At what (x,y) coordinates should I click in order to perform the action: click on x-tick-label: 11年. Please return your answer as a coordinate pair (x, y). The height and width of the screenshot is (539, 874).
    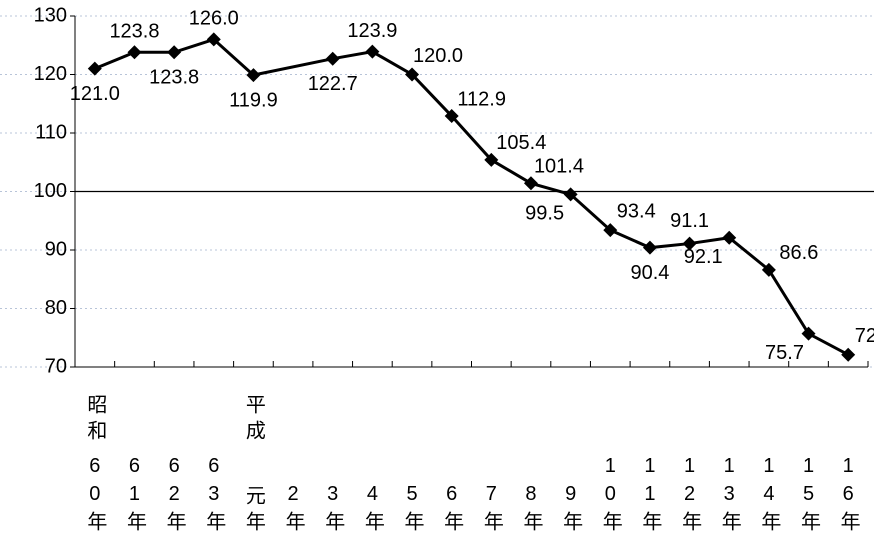
    Looking at the image, I should click on (650, 496).